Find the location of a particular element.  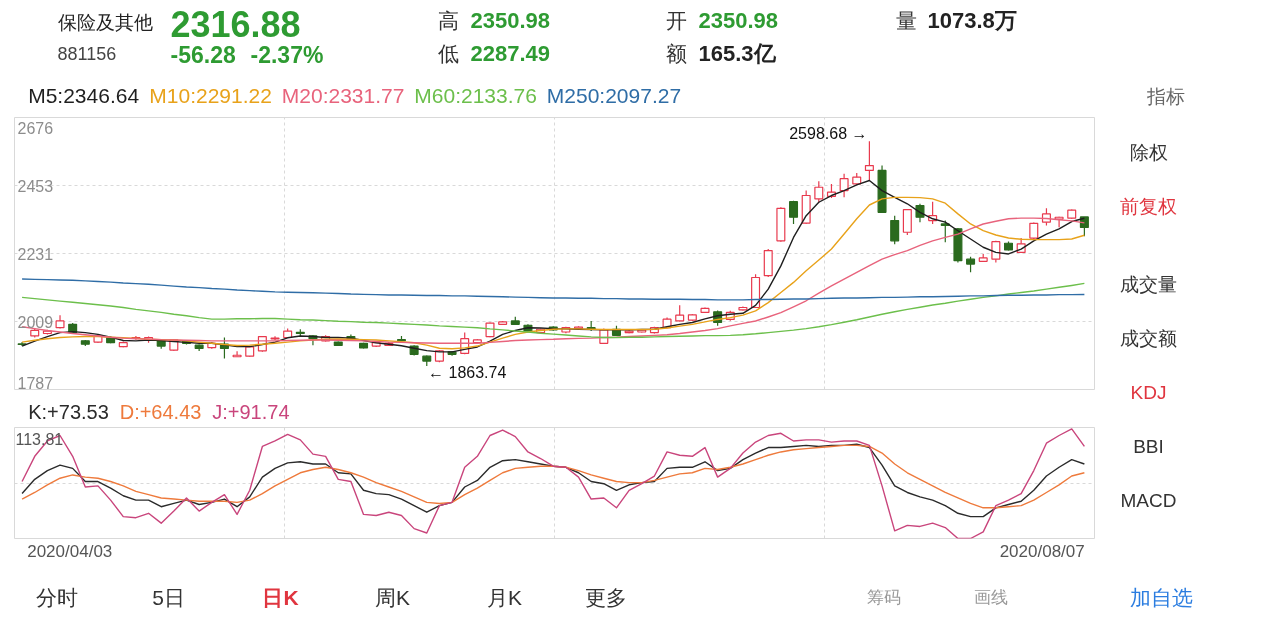

y-tick-label: 2676 is located at coordinates (35, 128).